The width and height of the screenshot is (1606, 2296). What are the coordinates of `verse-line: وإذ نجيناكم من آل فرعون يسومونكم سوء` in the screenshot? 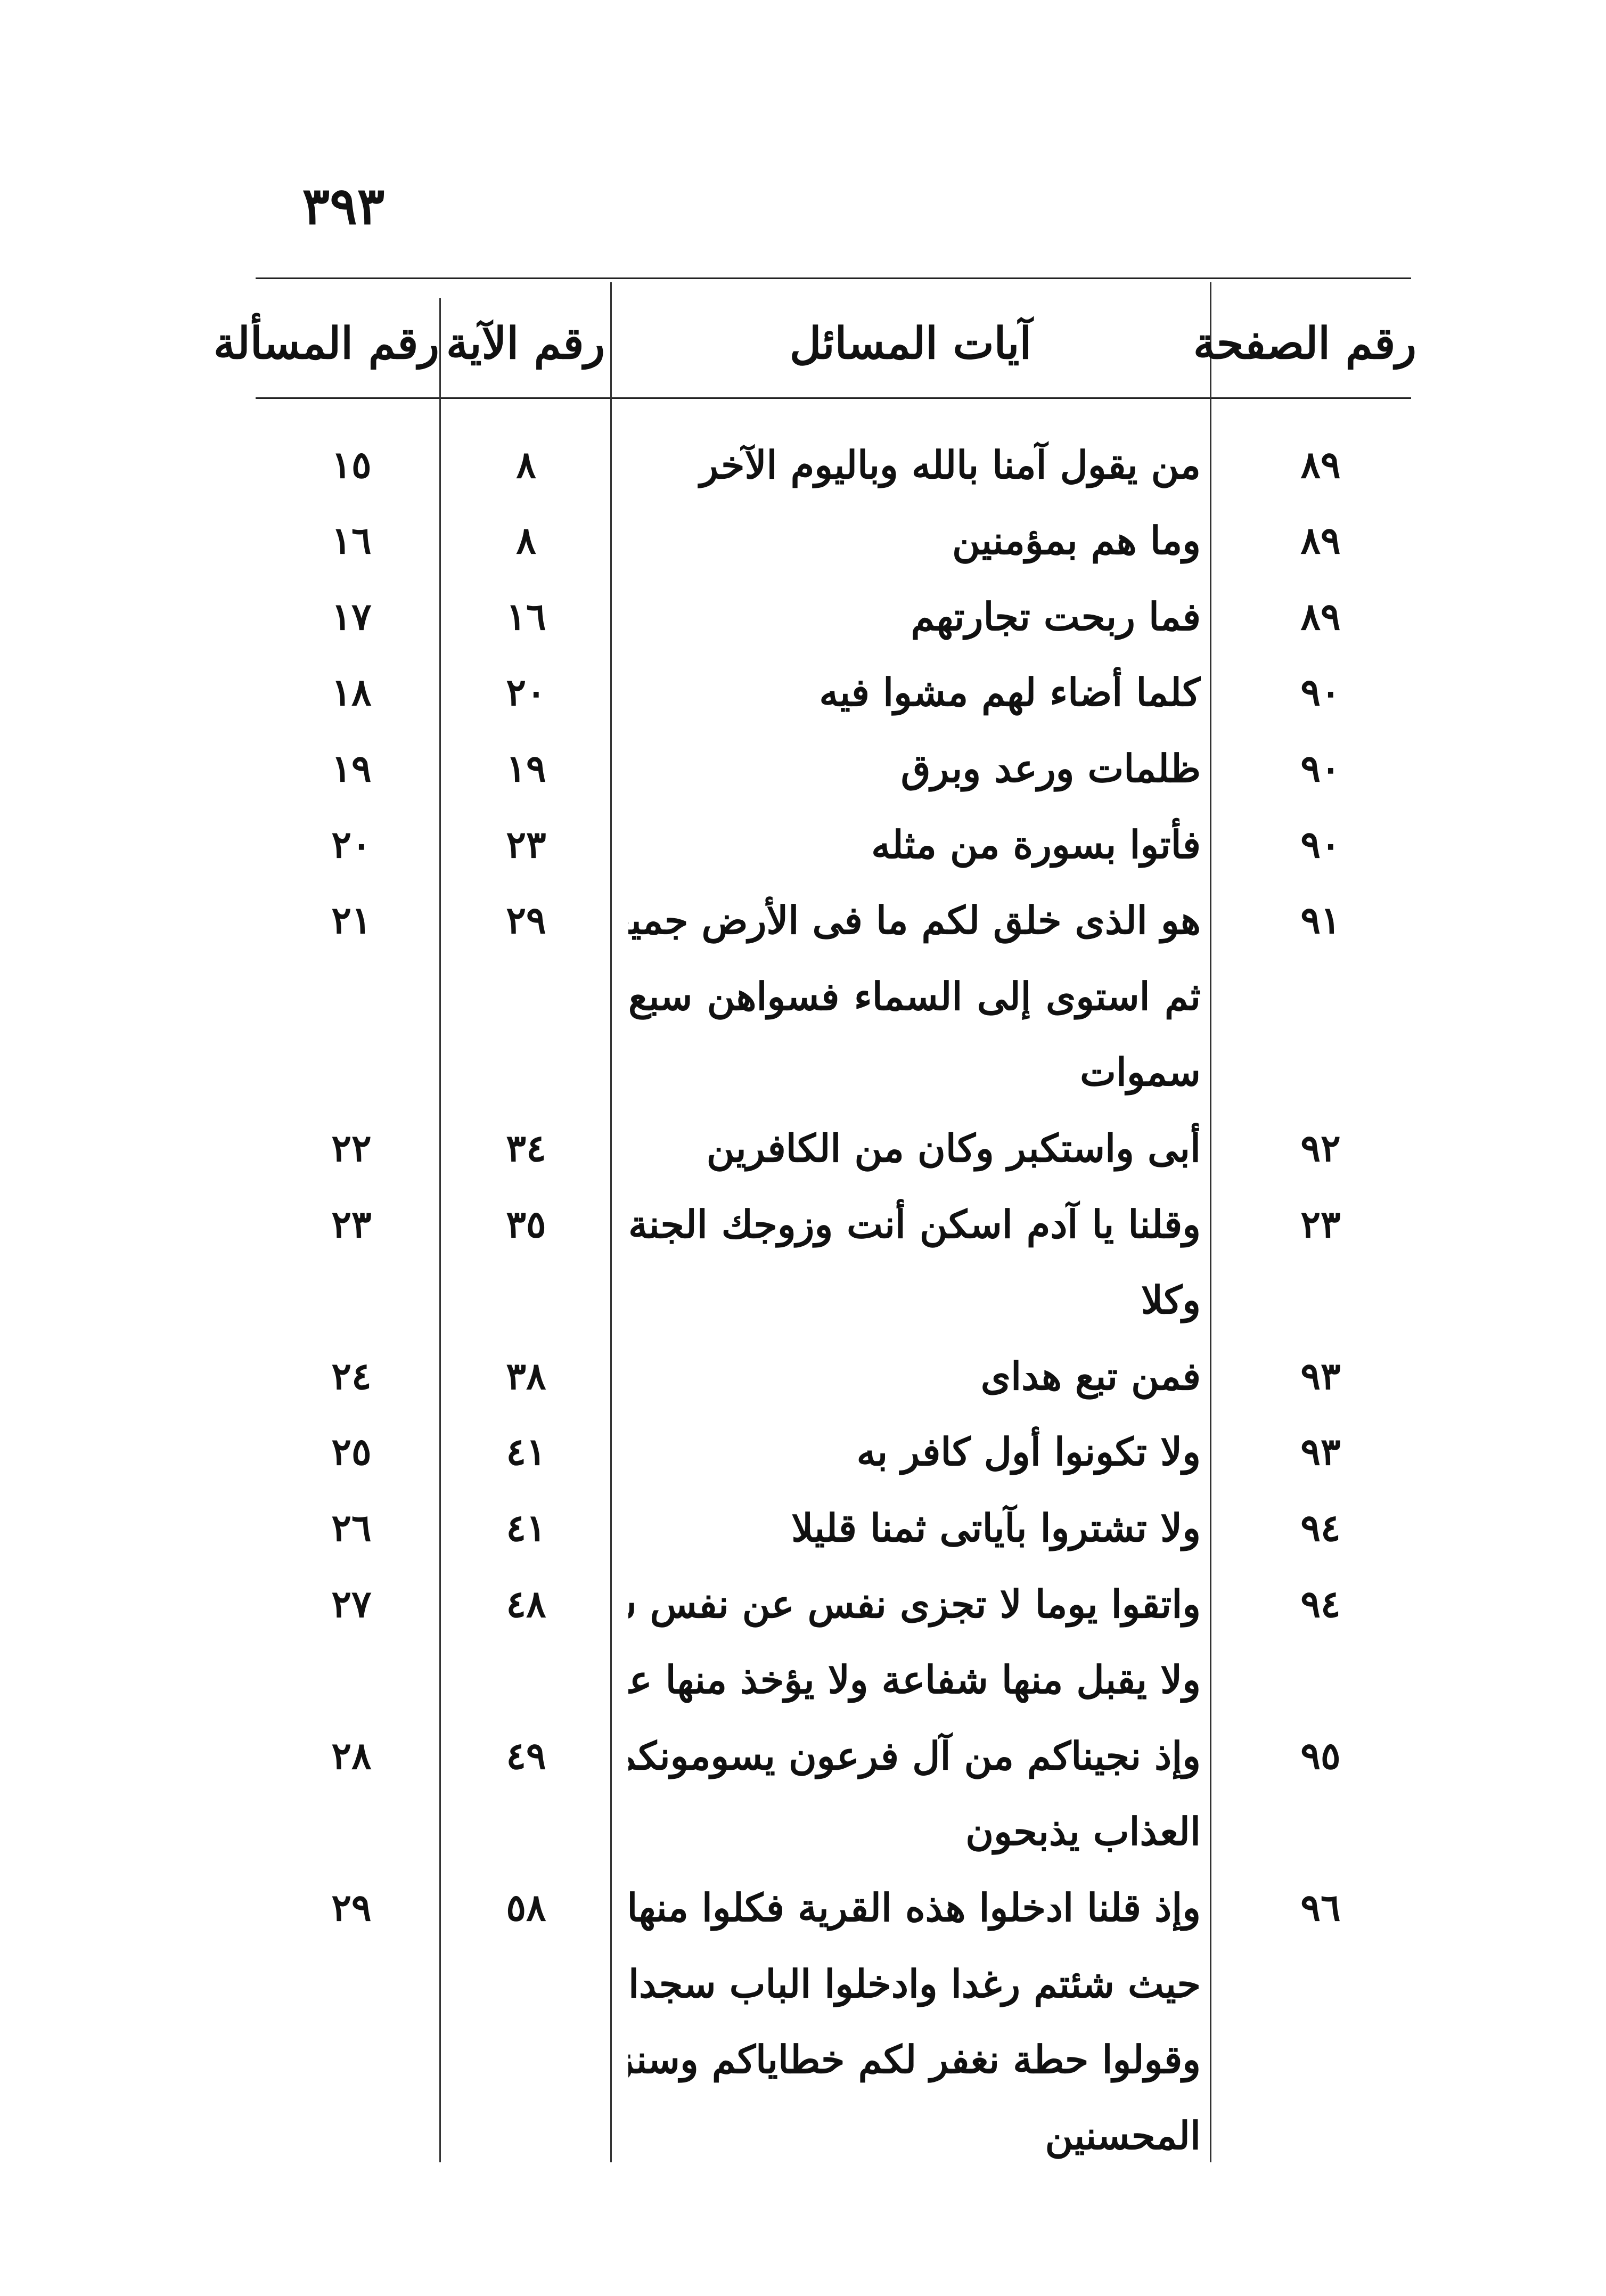 It's located at (914, 1755).